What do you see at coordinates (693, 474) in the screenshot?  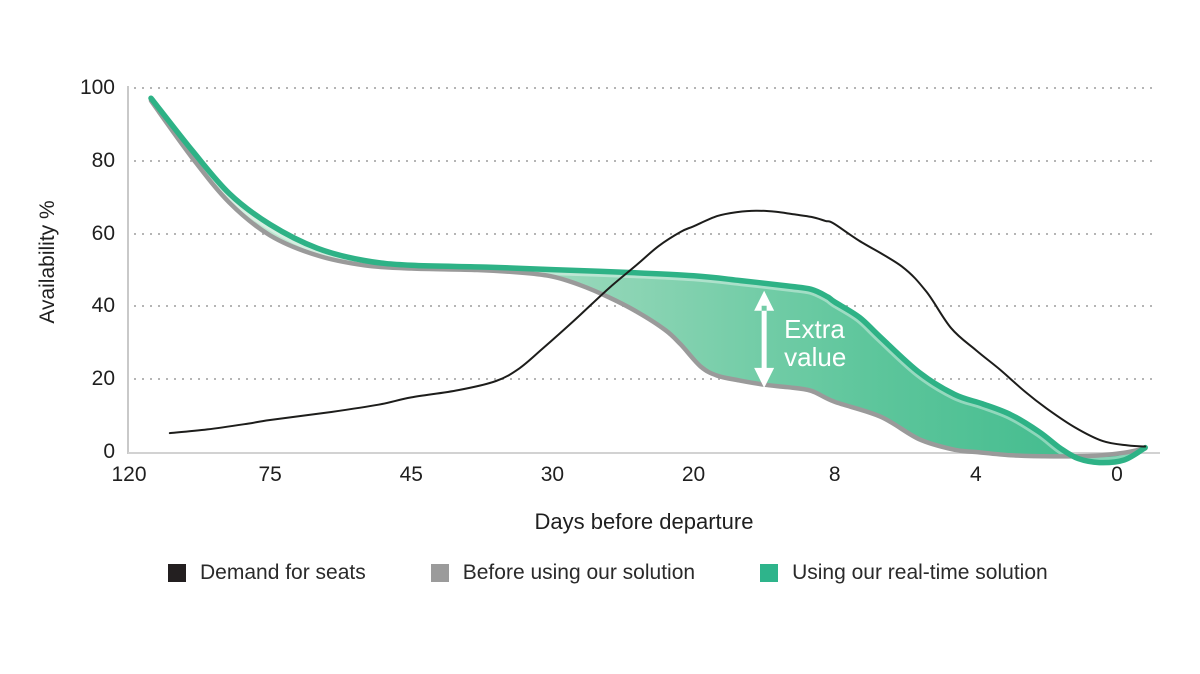 I see `x-tick-label: 20` at bounding box center [693, 474].